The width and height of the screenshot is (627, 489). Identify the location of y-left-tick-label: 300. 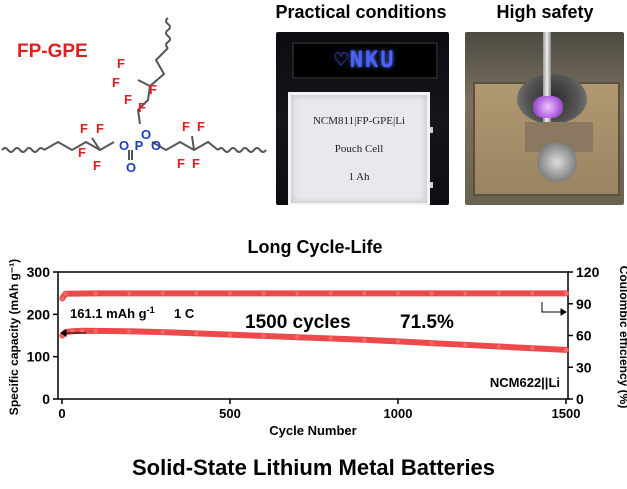
(39, 272).